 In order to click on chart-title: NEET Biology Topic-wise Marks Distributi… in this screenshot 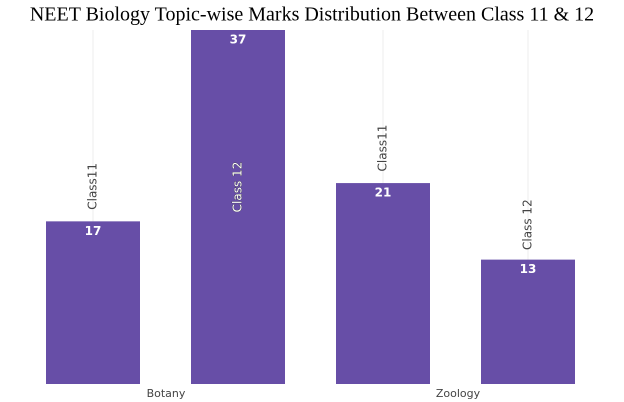, I will do `click(312, 15)`.